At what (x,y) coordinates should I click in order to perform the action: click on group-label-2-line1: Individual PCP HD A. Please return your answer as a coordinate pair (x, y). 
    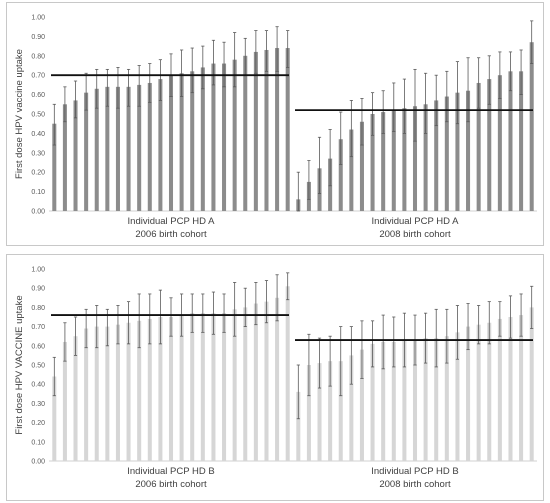
    Looking at the image, I should click on (416, 221).